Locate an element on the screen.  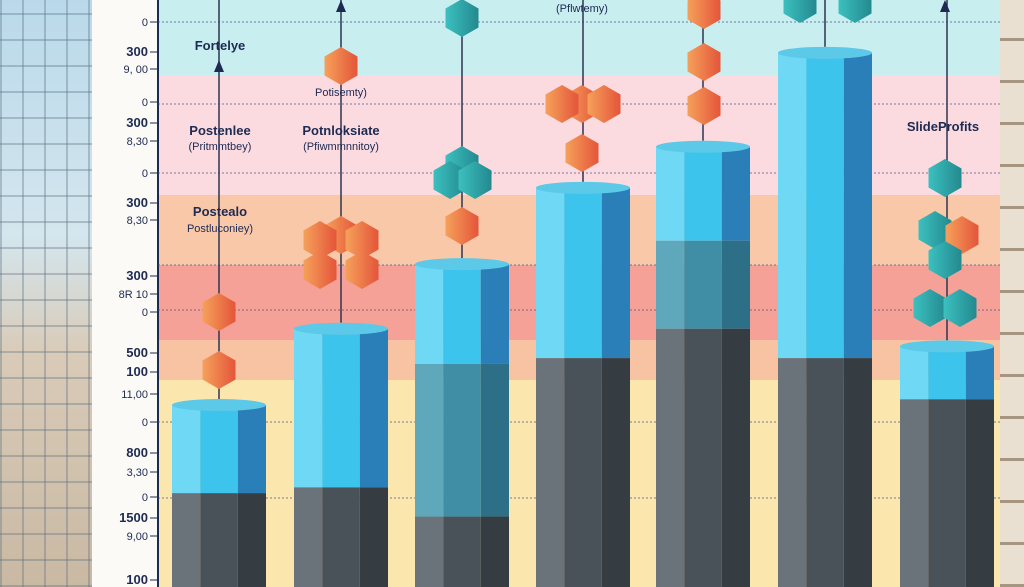
building-background-right is located at coordinates (1012, 293).